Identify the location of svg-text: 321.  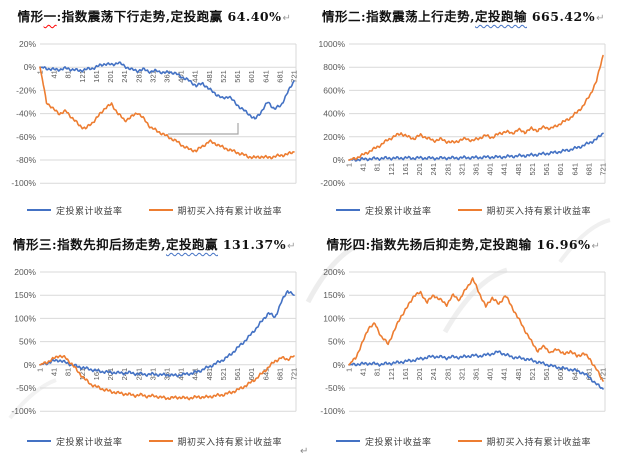
(461, 374).